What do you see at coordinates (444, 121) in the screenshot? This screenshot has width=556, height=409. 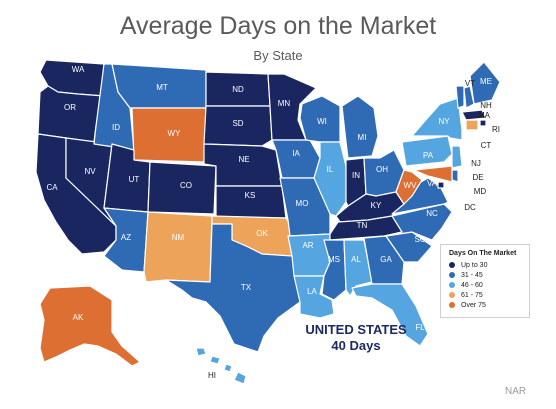 I see `state-label-ny: NY` at bounding box center [444, 121].